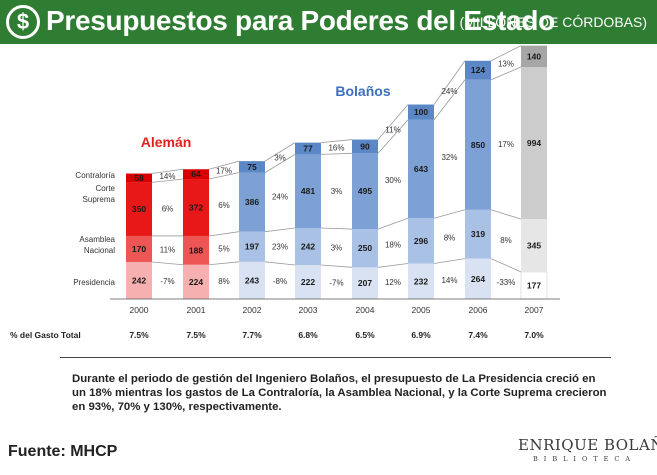 The height and width of the screenshot is (475, 657). I want to click on data-label: 207, so click(365, 283).